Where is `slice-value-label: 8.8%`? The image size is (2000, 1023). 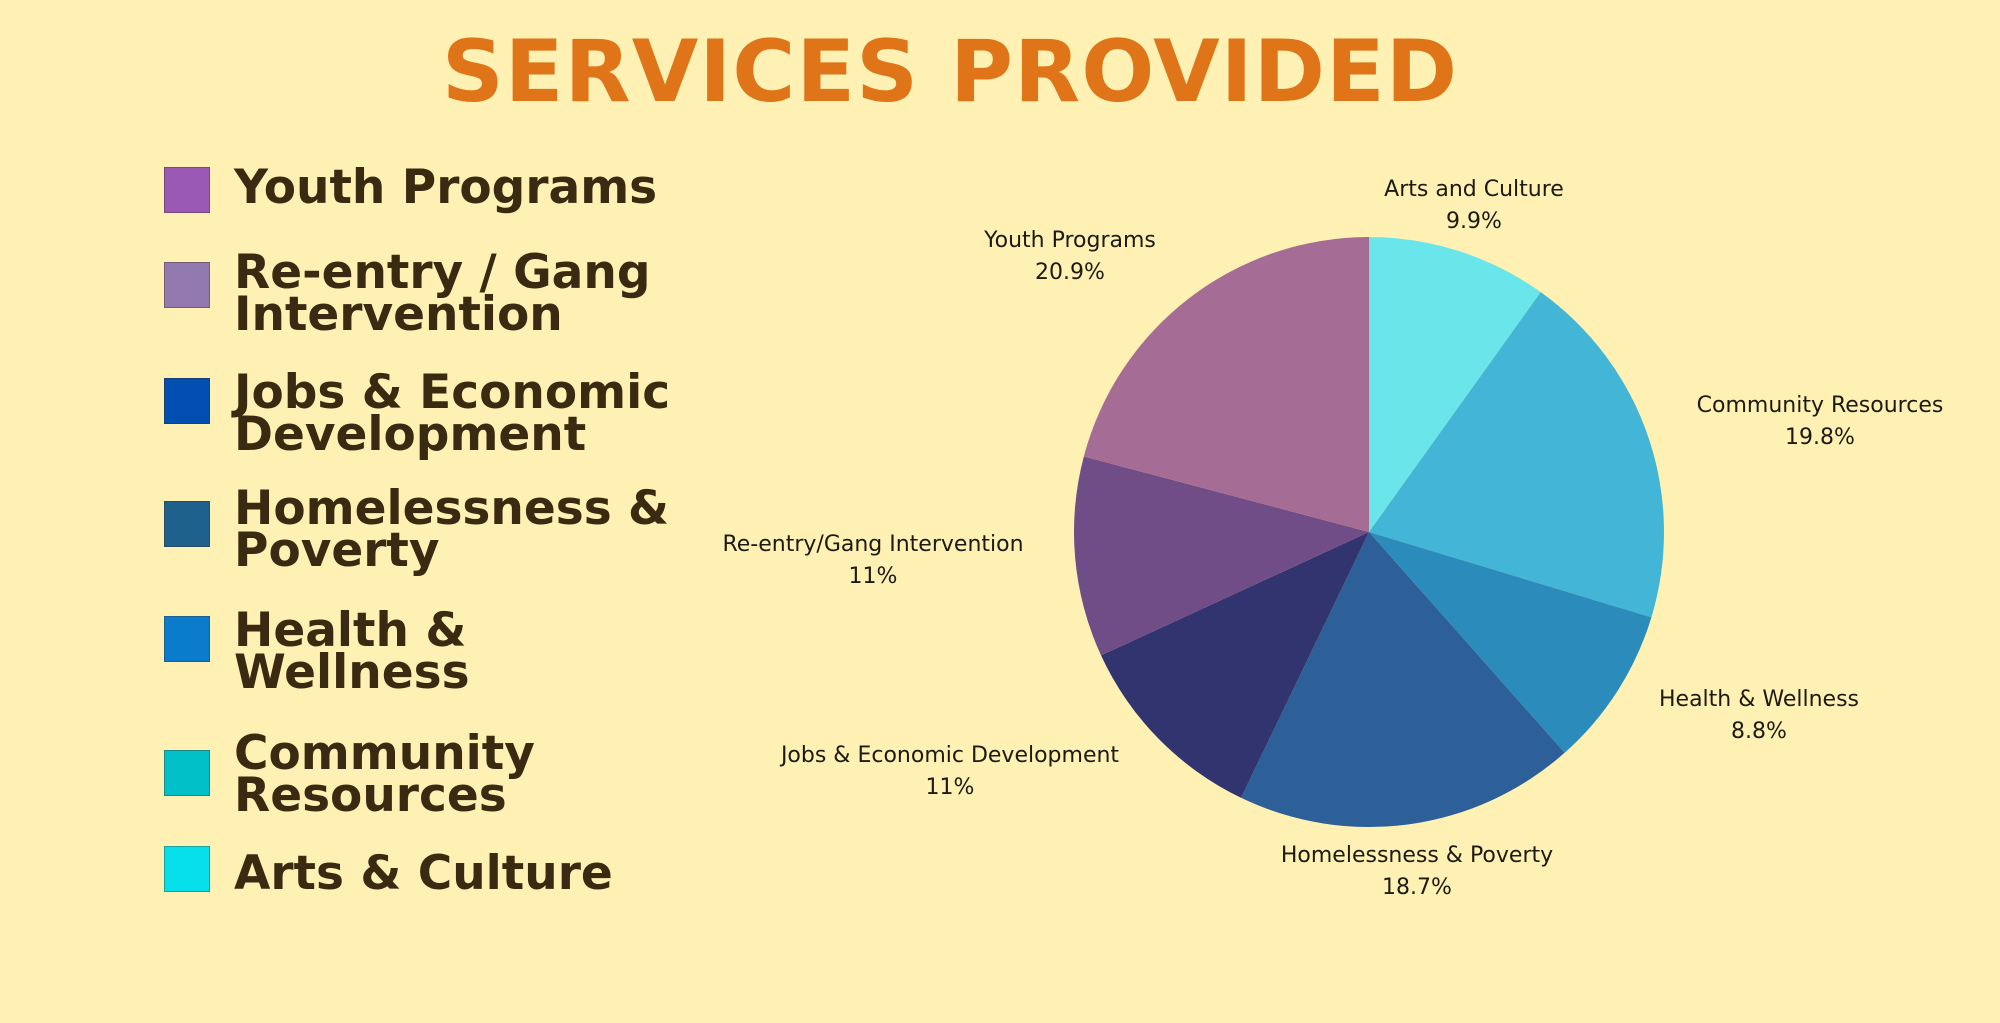
slice-value-label: 8.8% is located at coordinates (1759, 731).